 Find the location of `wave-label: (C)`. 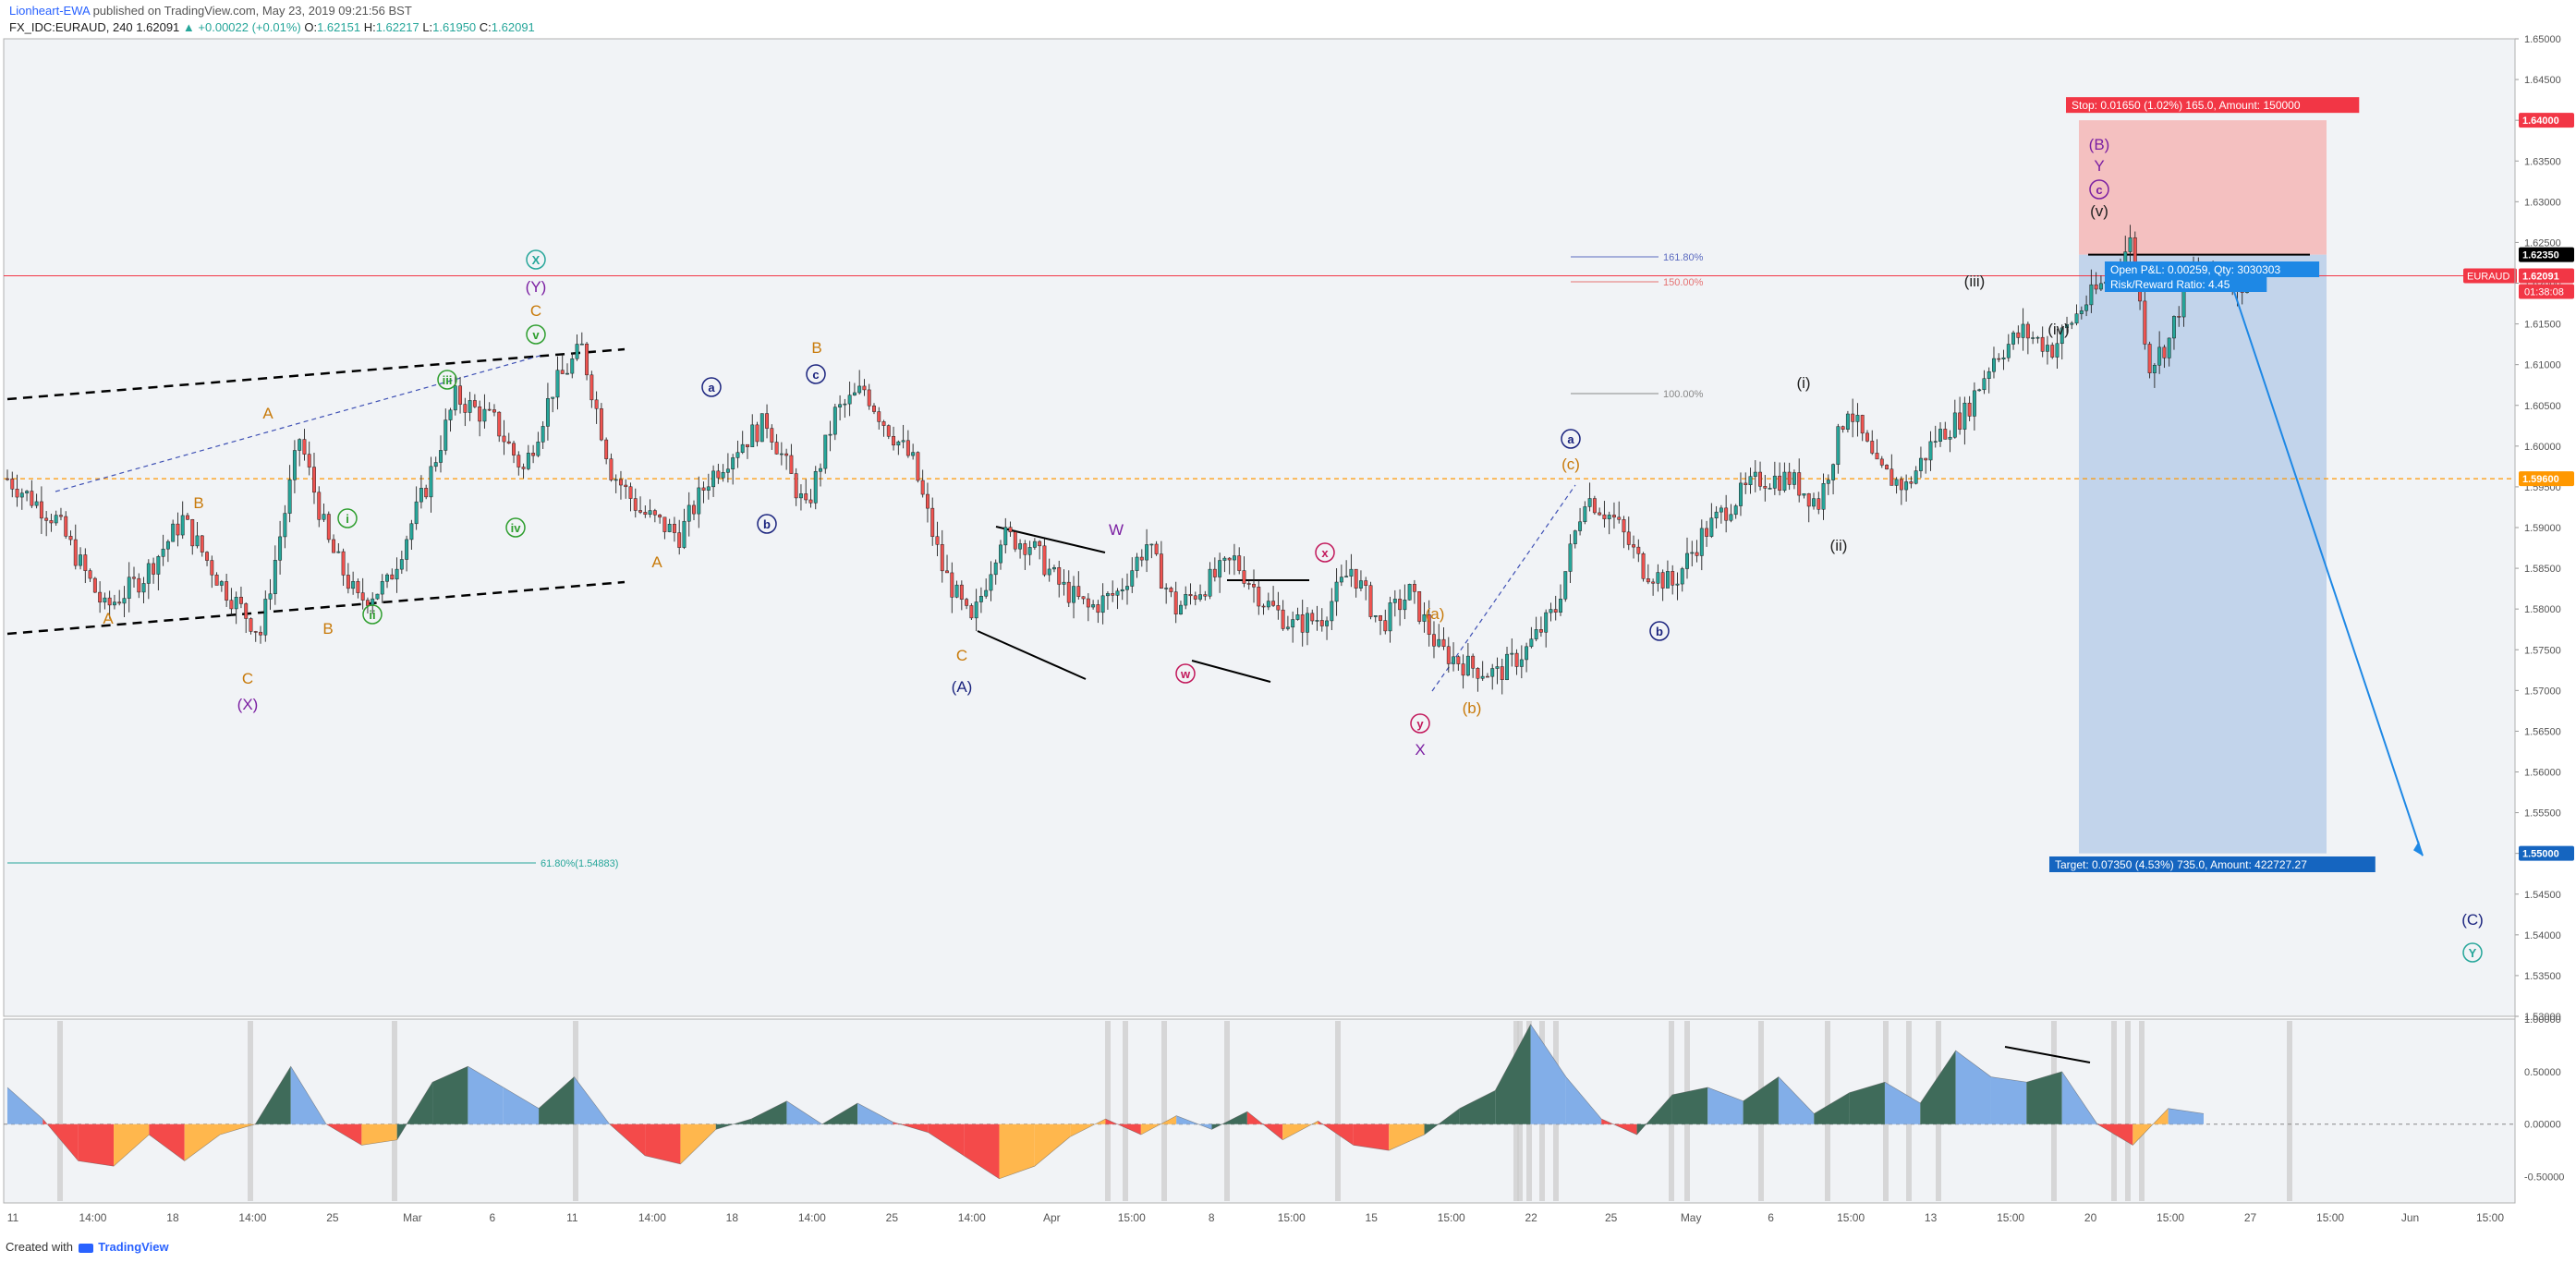

wave-label: (C) is located at coordinates (2472, 920).